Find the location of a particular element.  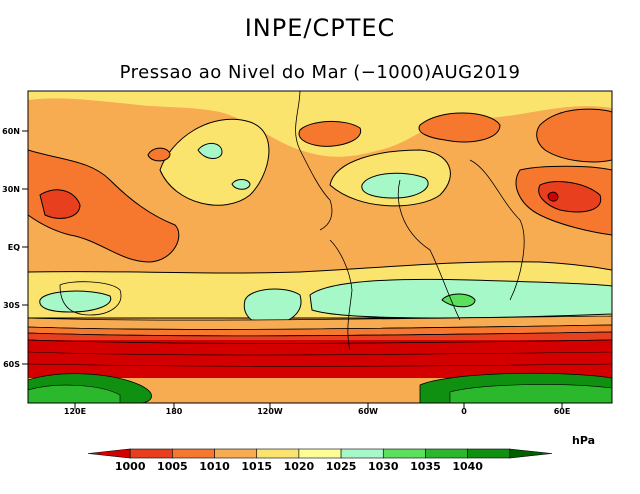

longitude-axis: 120E 180 120W 60W 0 60E is located at coordinates (317, 409).